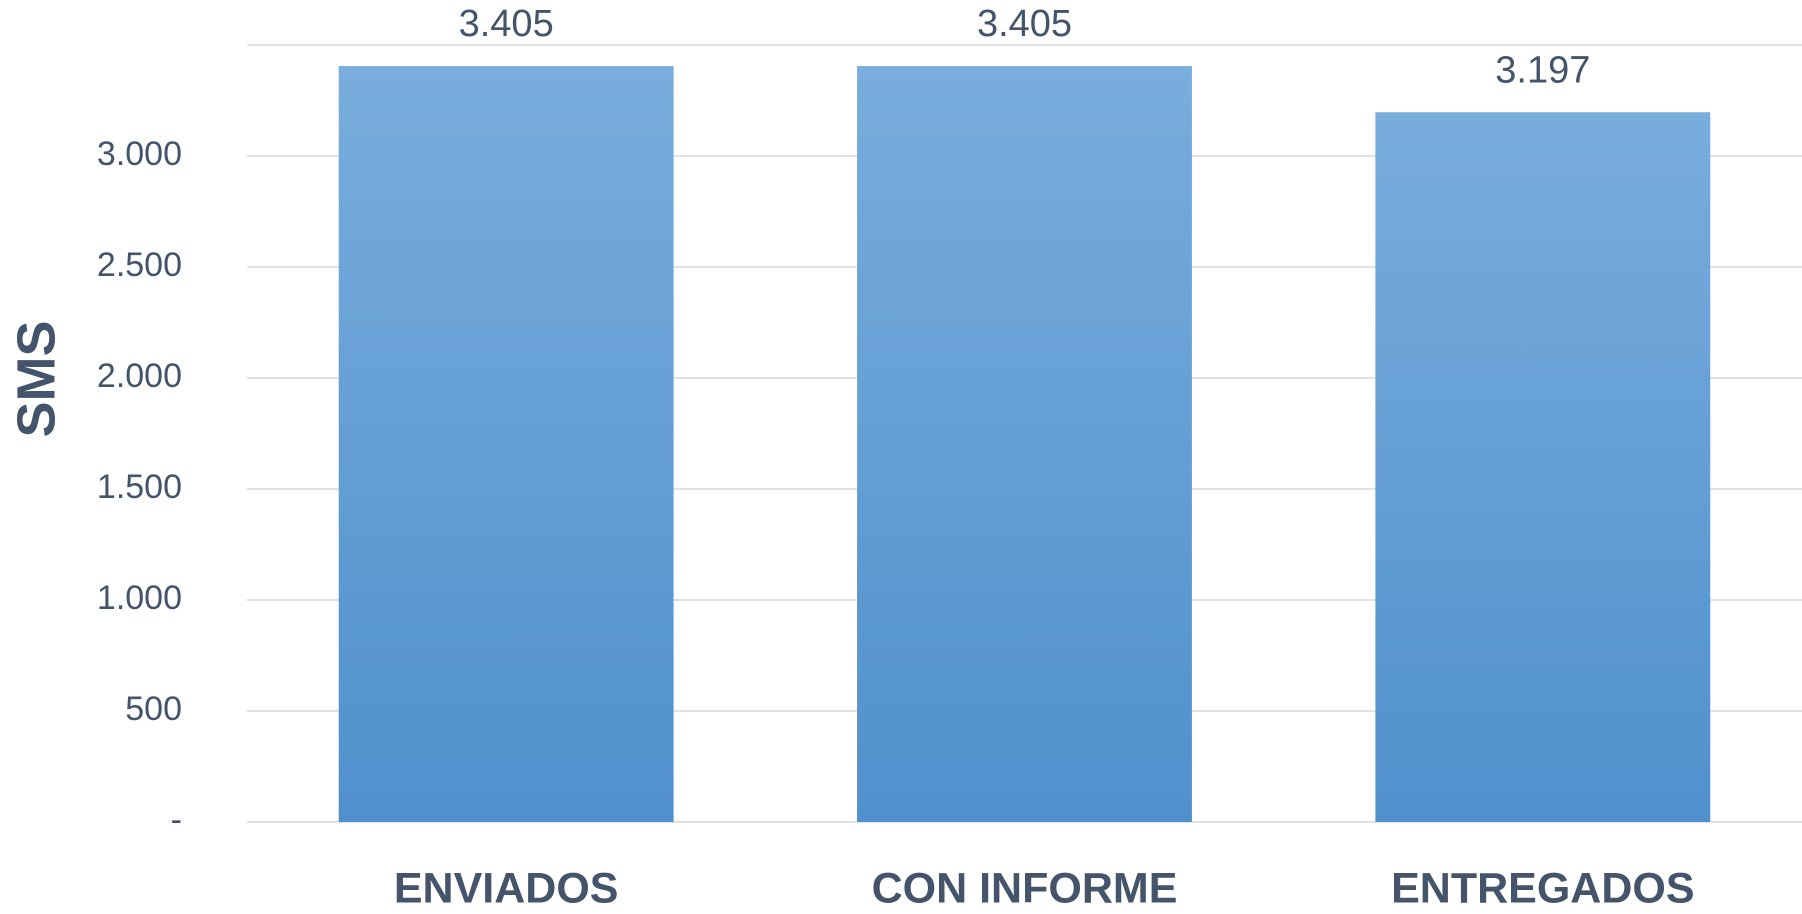 This screenshot has height=914, width=1802. Describe the element at coordinates (36, 378) in the screenshot. I see `y-axis-title: SMS` at that location.